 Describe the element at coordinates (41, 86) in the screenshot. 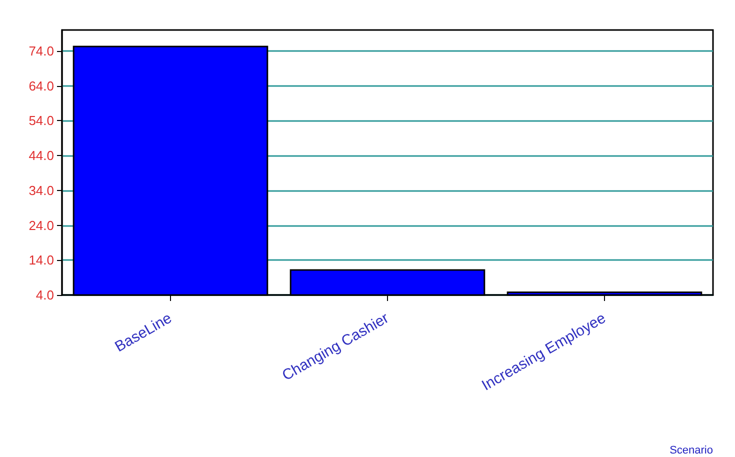

I see `y-tick-label: 64.0` at that location.